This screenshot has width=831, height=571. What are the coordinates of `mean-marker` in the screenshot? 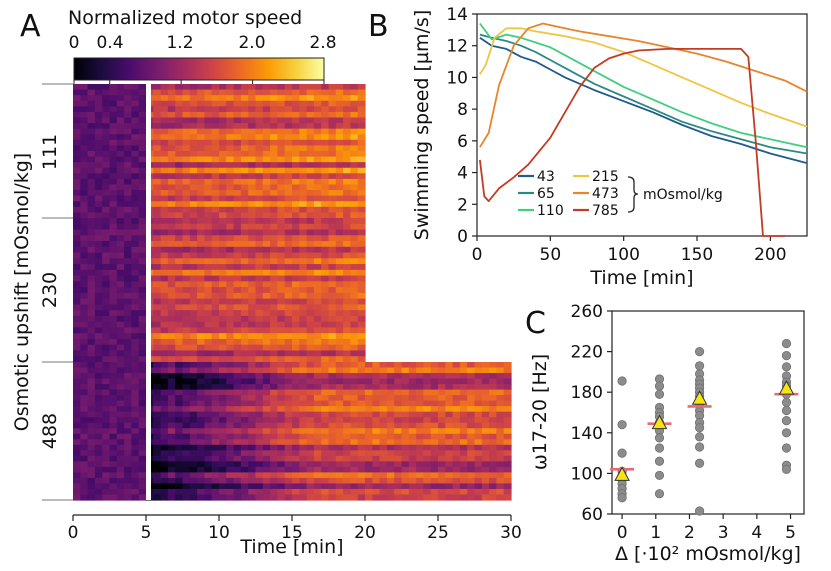 It's located at (622, 473).